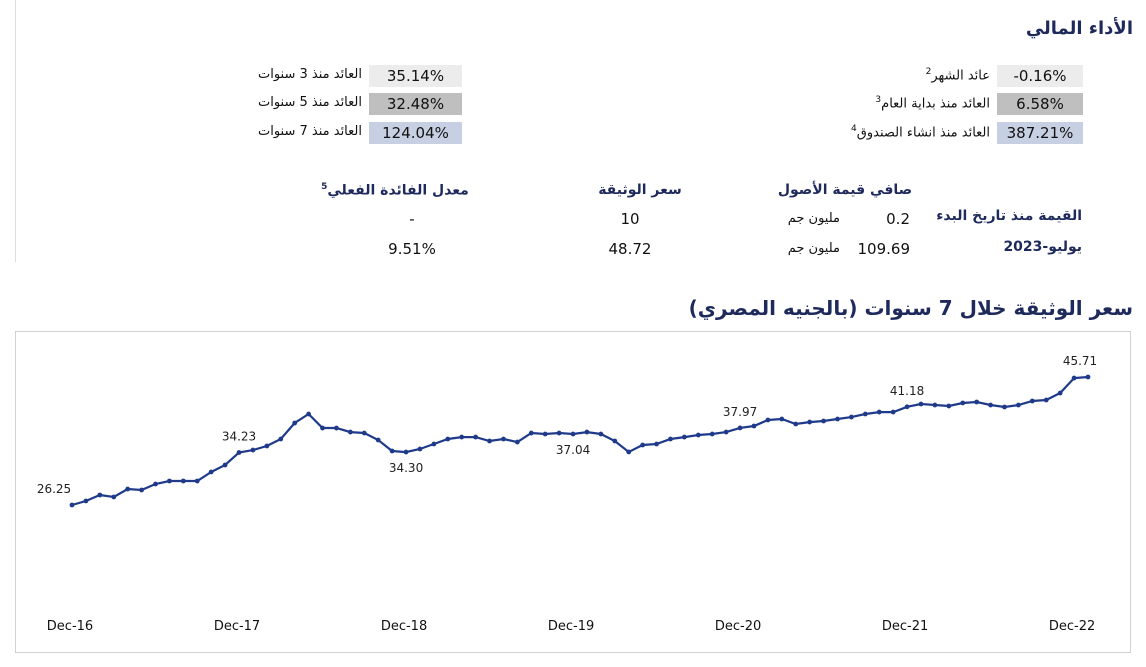  I want to click on x-tick-label: Dec-18, so click(404, 626).